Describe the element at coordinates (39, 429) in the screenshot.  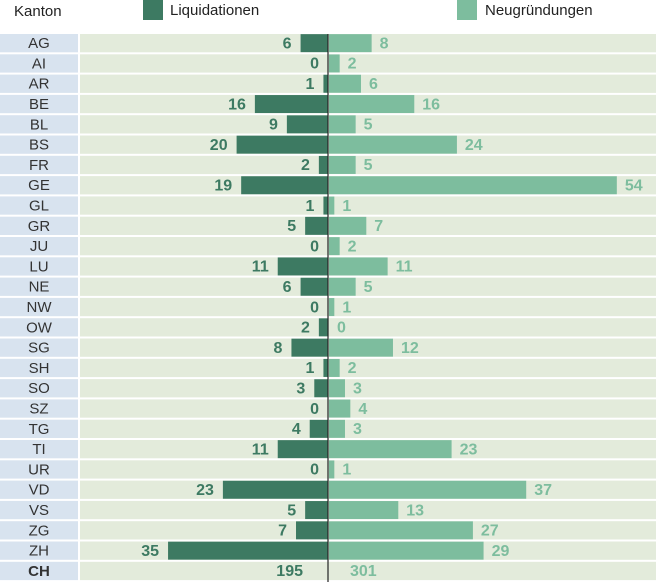
I see `category-label: TG` at that location.